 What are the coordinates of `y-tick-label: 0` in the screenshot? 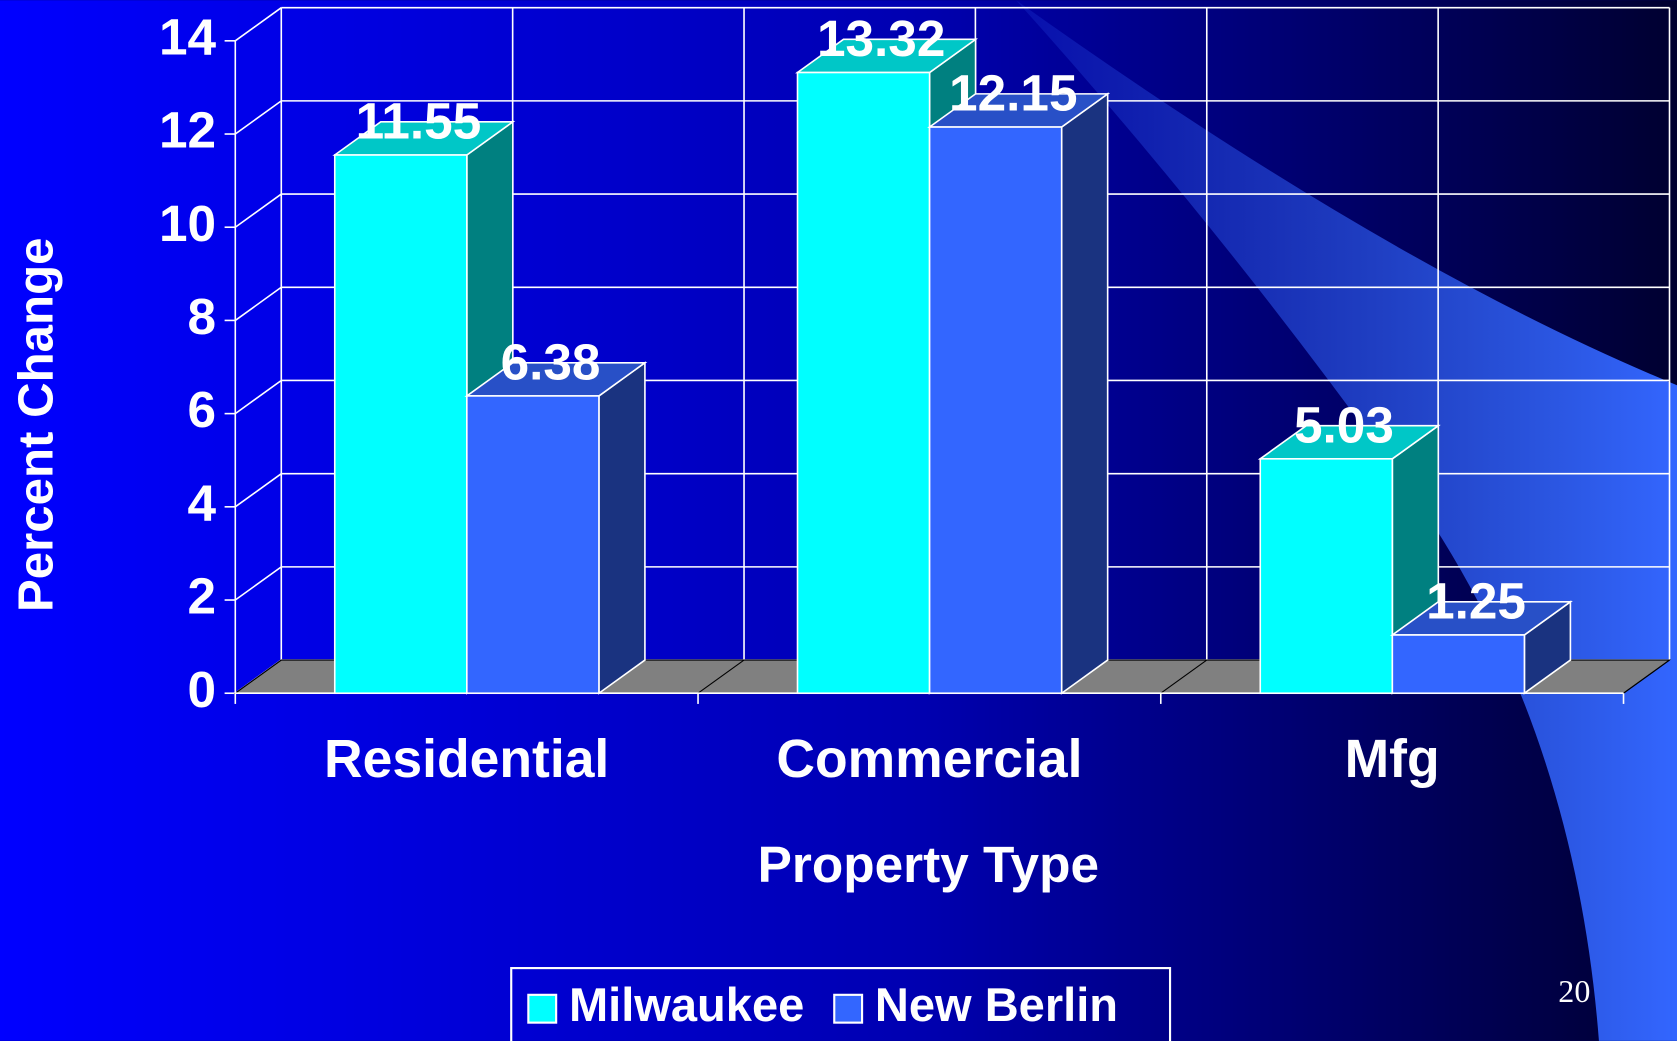 It's located at (201, 689).